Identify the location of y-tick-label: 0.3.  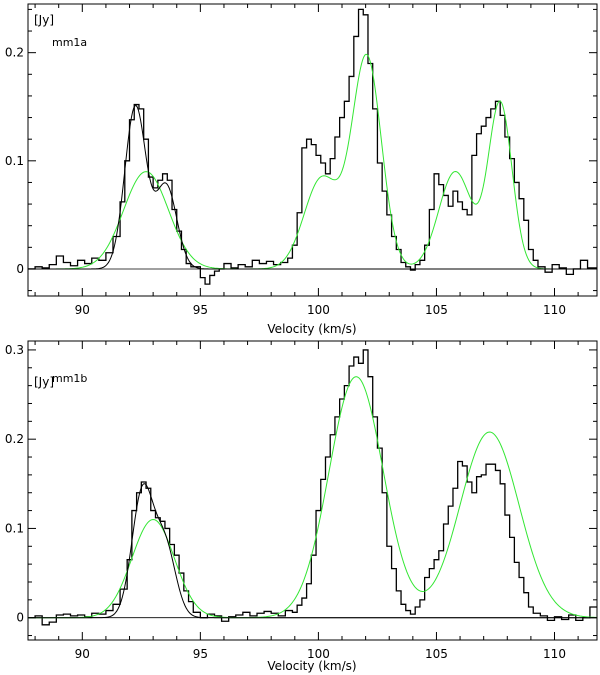
(14, 350).